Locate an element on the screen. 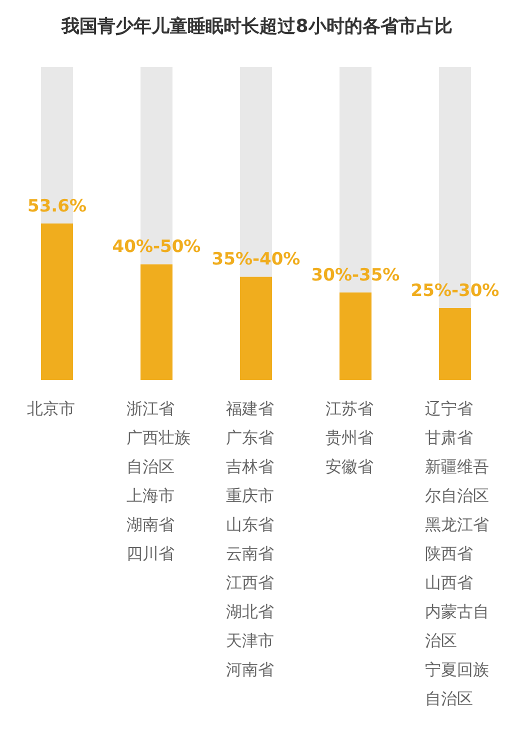  text: 吉林省 is located at coordinates (250, 466).